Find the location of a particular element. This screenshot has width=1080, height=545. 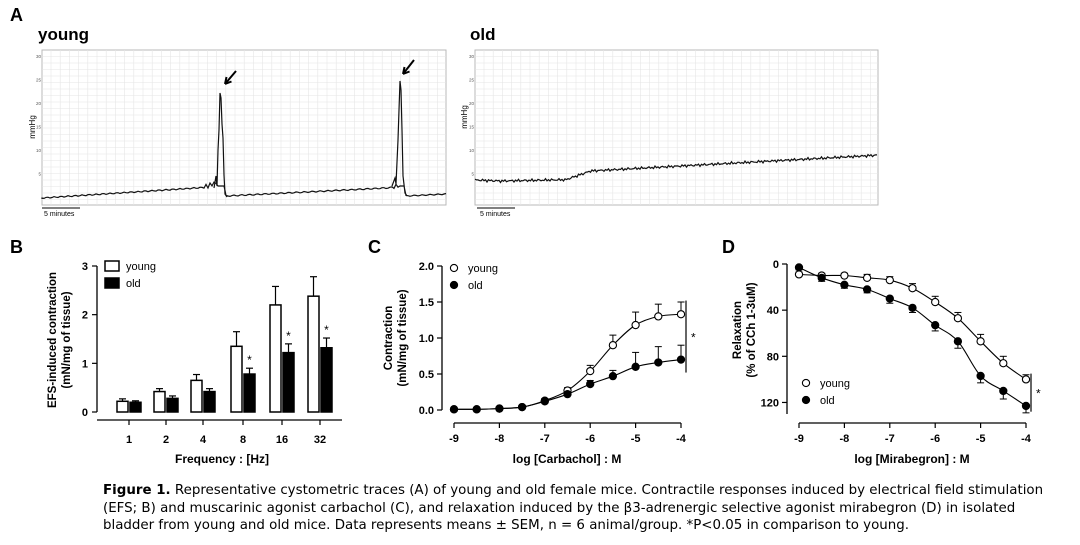

trace-old-grid is located at coordinates (676, 127).